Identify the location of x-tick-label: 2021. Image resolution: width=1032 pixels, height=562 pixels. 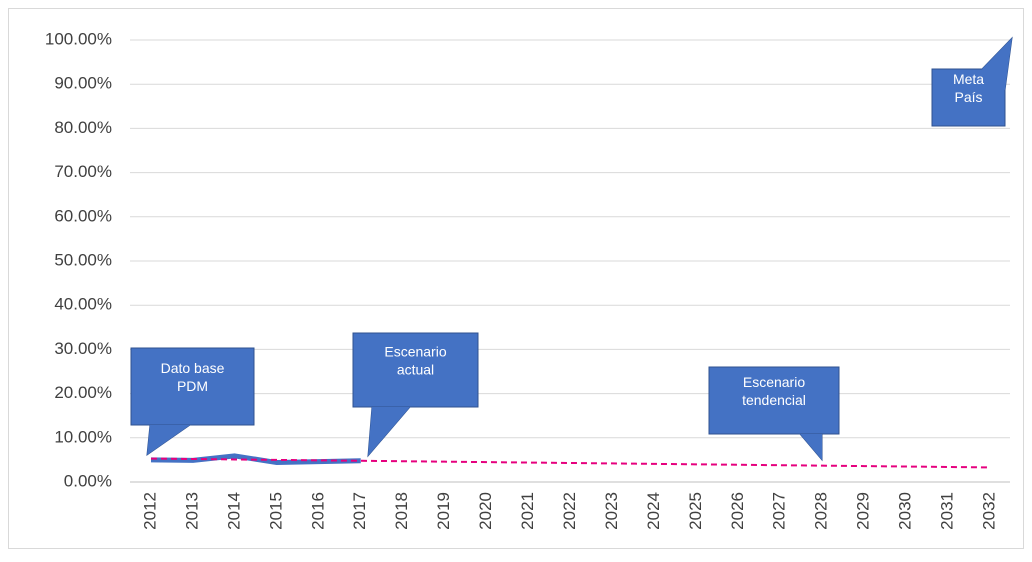
(527, 511).